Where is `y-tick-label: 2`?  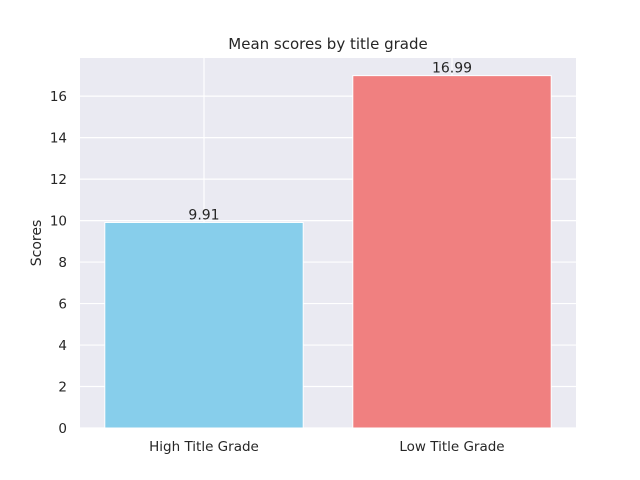 y-tick-label: 2 is located at coordinates (62, 388).